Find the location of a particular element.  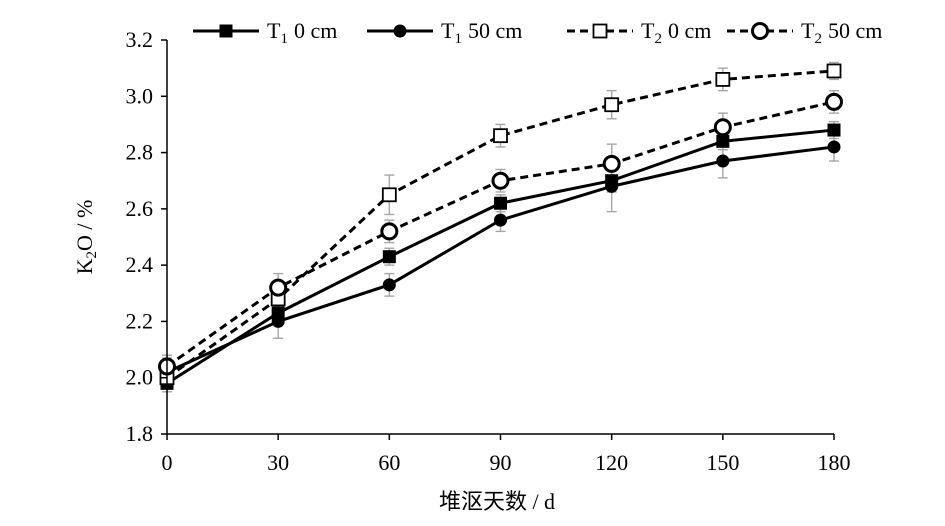

legend-label: T1 50 cm is located at coordinates (481, 32).